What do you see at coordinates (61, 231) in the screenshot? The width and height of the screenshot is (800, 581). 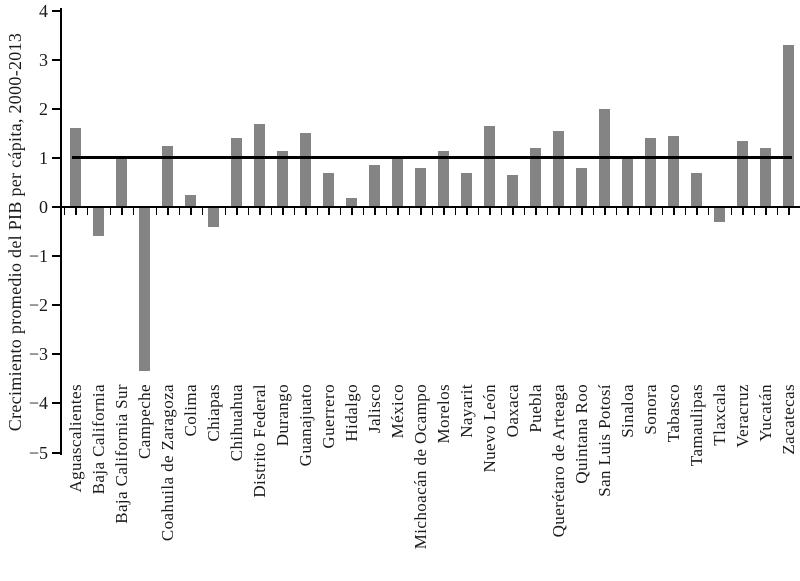 I see `y-axis-line` at bounding box center [61, 231].